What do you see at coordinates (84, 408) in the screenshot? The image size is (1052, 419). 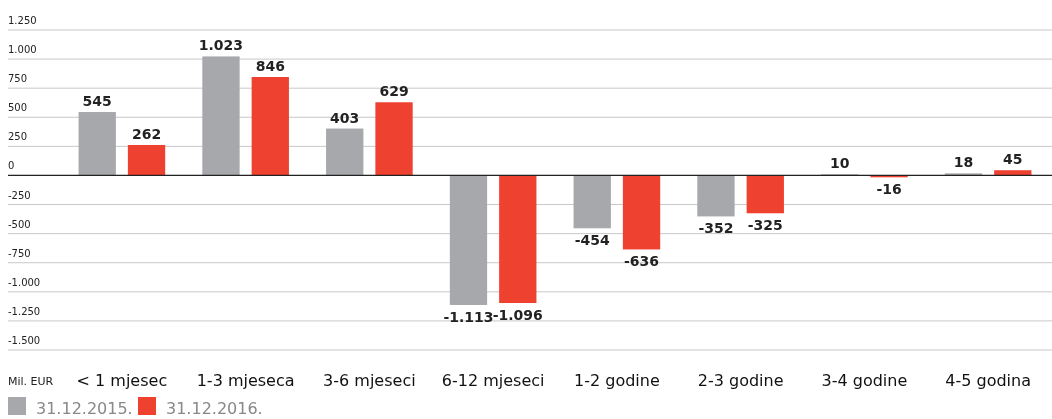 I see `legend-label: 31.12.2015.` at bounding box center [84, 408].